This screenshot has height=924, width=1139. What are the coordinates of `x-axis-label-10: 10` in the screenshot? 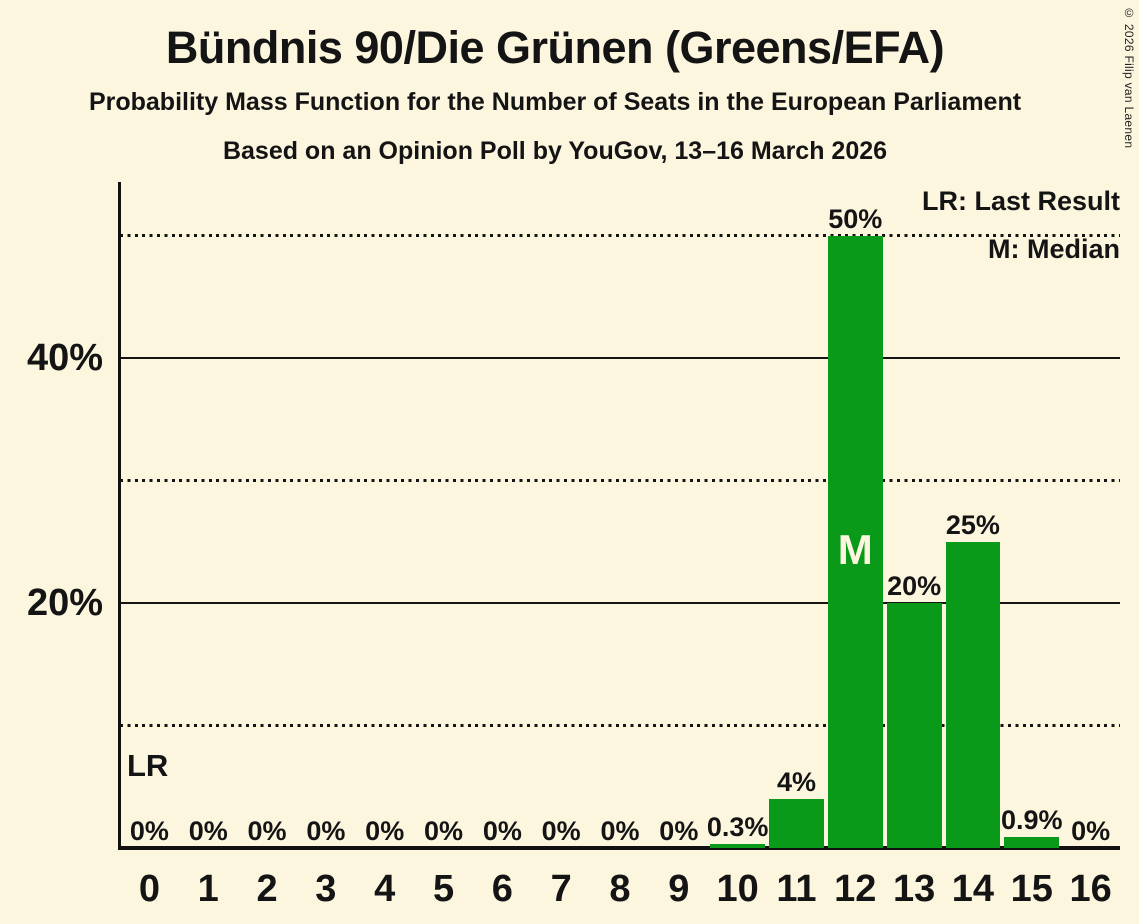 It's located at (737, 889).